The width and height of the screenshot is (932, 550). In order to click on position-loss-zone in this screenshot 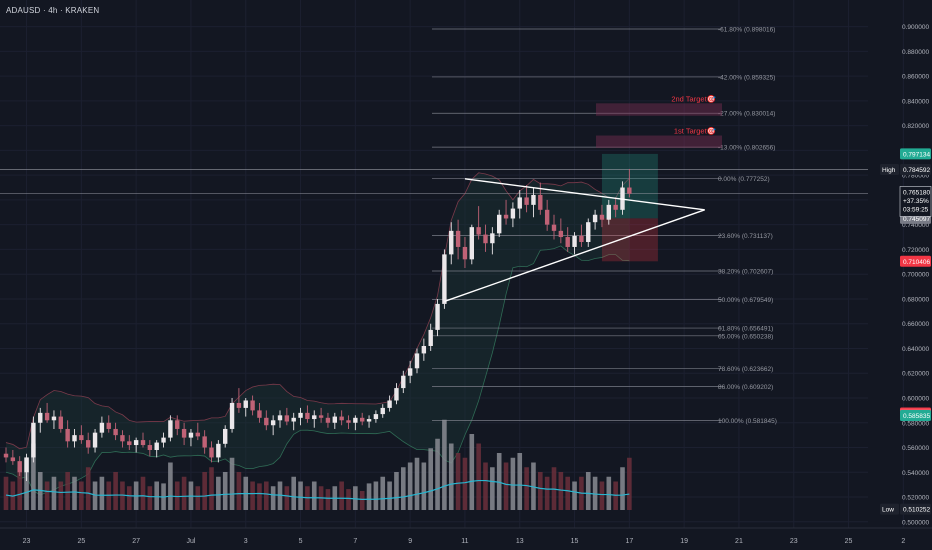, I will do `click(629, 240)`.